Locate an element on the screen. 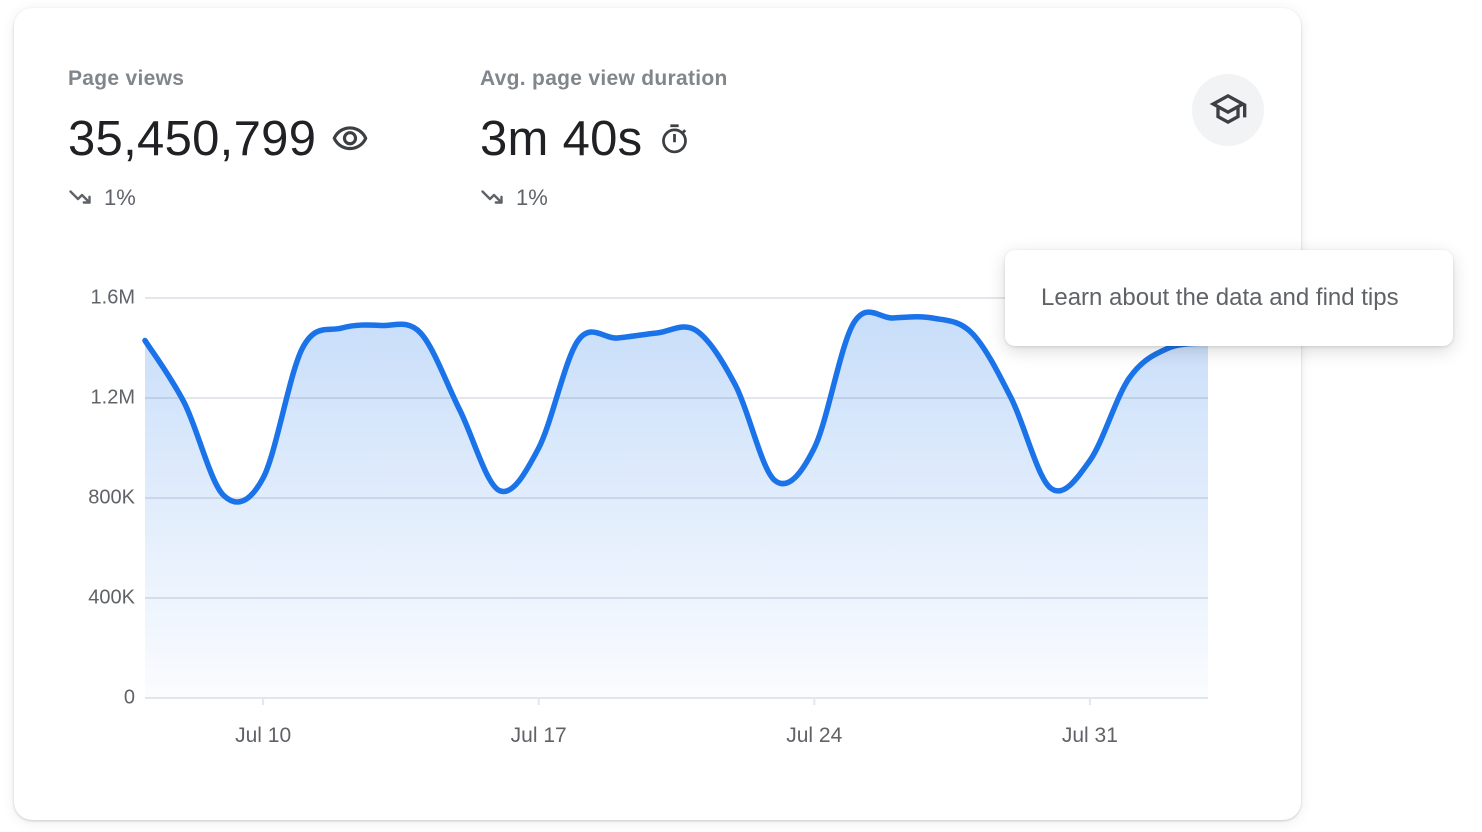 Image resolution: width=1482 pixels, height=832 pixels. metric-label: Page views is located at coordinates (126, 78).